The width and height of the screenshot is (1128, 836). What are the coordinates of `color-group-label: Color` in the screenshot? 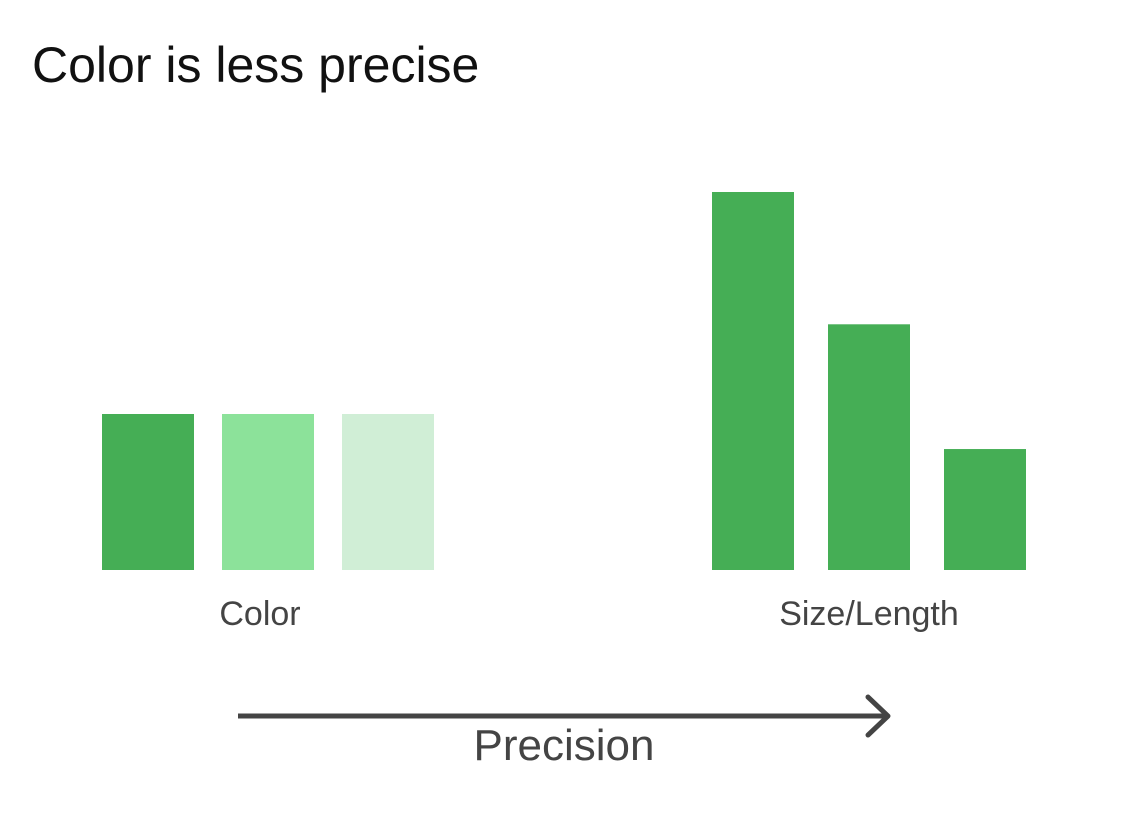 It's located at (260, 614).